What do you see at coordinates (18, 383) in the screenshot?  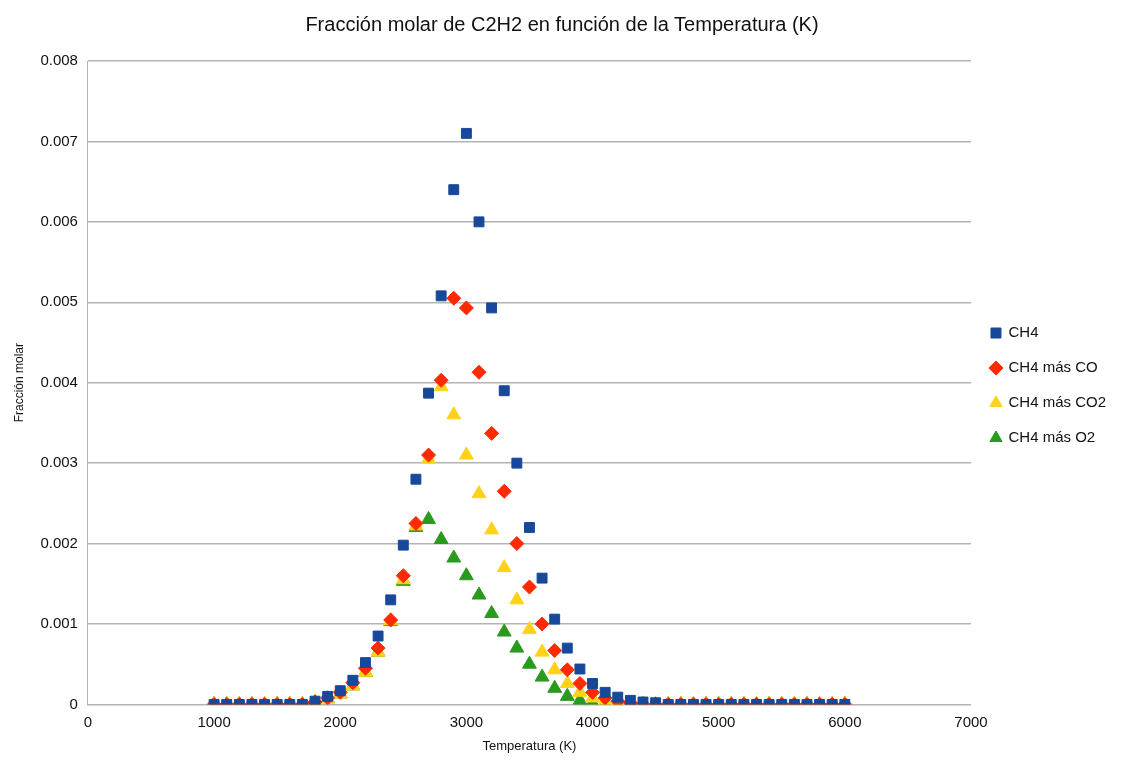 I see `y-axis-title: Fracción molar` at bounding box center [18, 383].